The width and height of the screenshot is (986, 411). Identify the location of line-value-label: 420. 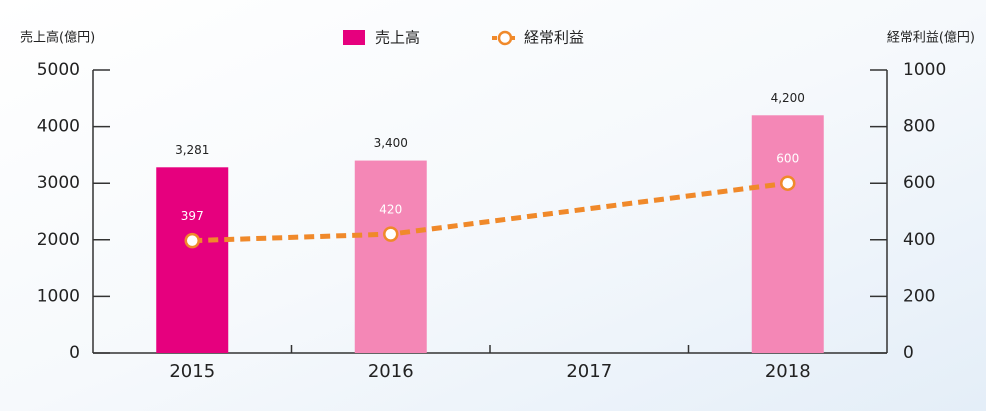
(390, 210).